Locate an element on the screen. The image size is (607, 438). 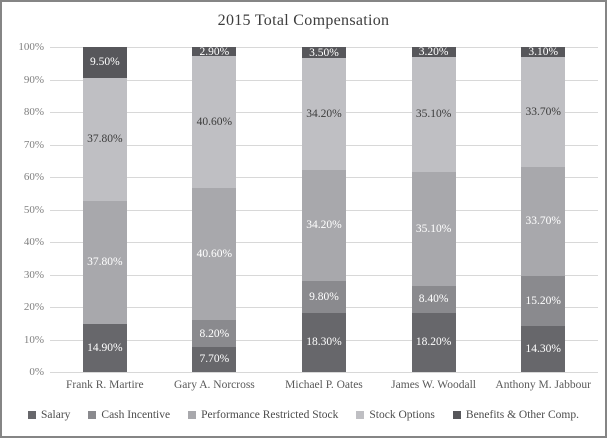
data-label: 3.50% is located at coordinates (324, 52).